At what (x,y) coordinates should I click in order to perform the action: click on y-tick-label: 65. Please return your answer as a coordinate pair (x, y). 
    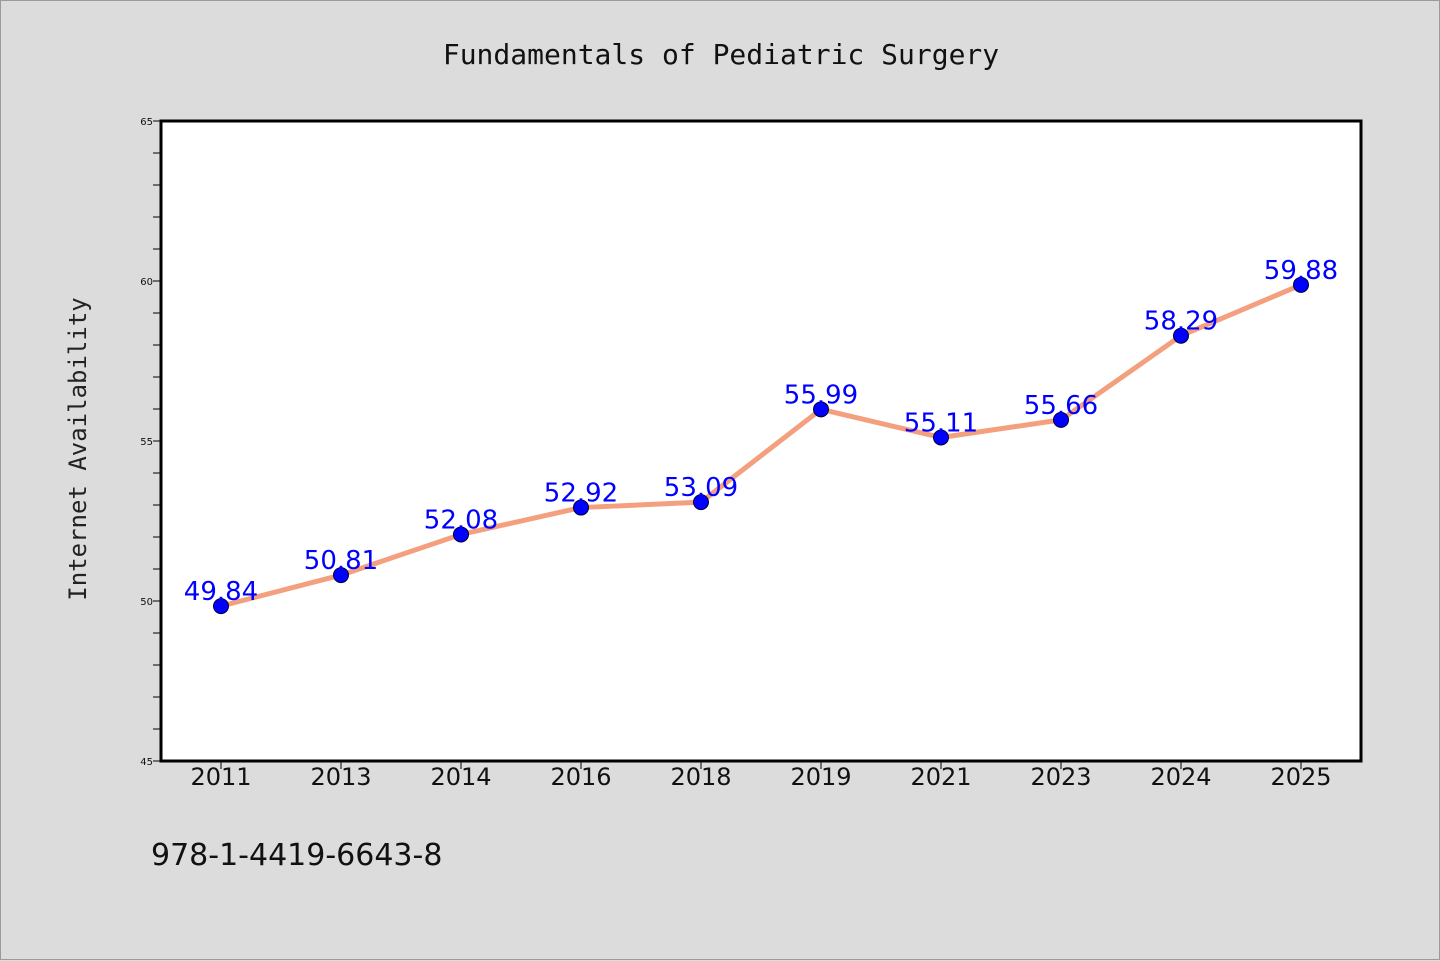
    Looking at the image, I should click on (146, 122).